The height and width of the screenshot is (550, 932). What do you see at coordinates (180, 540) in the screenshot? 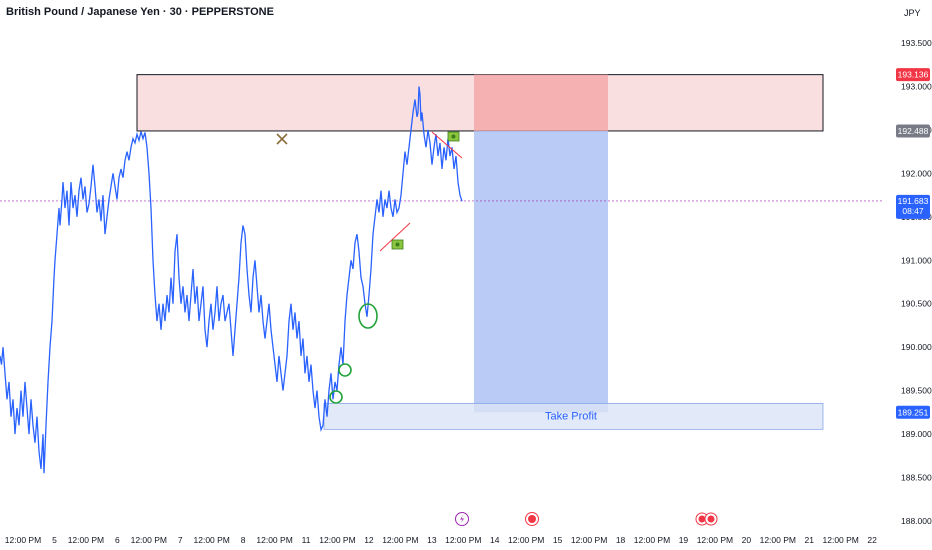
I see `x-tick-label: 7` at bounding box center [180, 540].